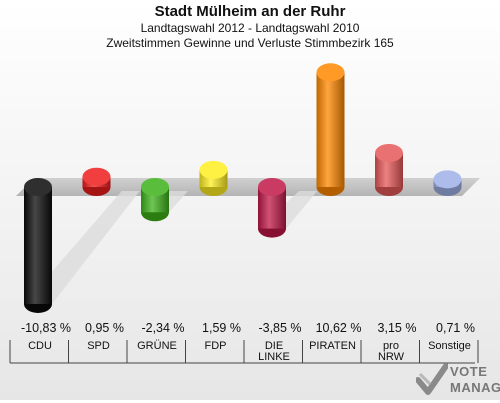  What do you see at coordinates (104, 328) in the screenshot?
I see `value-label-2: 0,95 %` at bounding box center [104, 328].